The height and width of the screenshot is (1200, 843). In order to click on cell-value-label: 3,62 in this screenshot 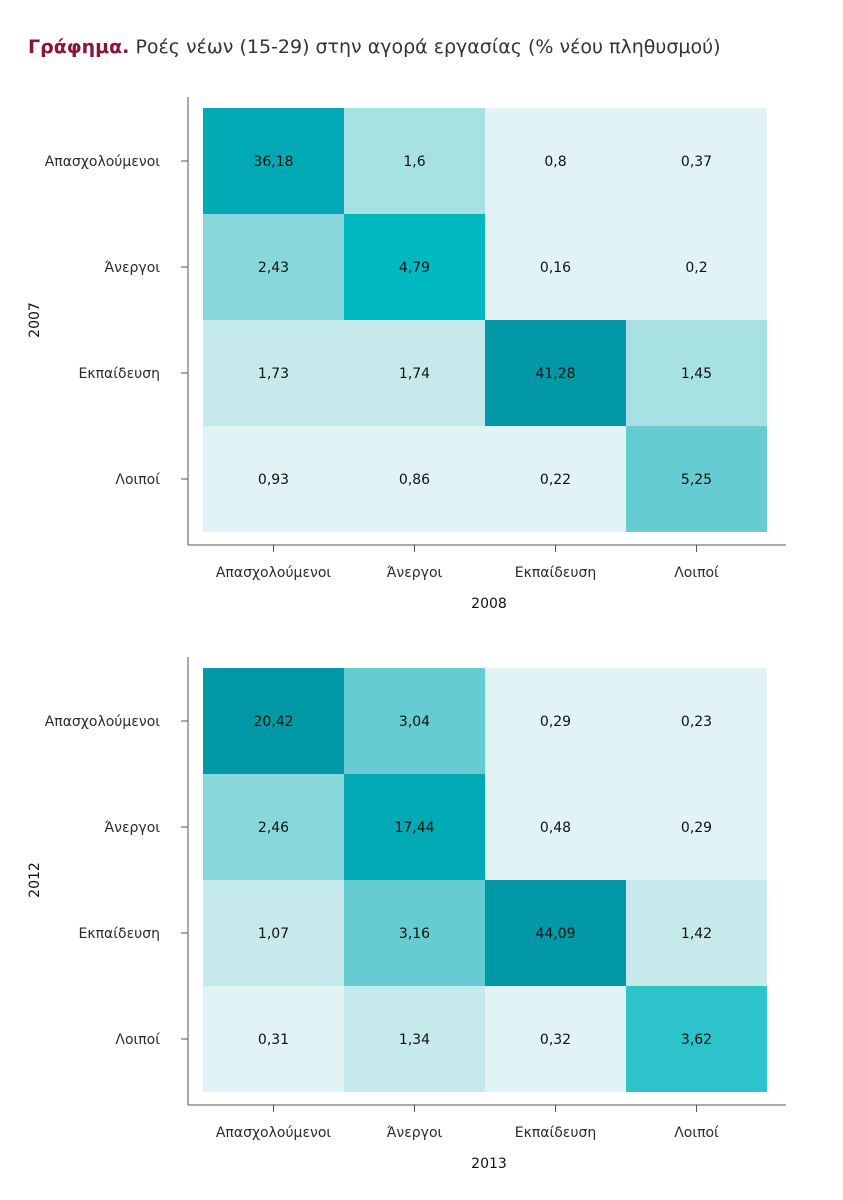, I will do `click(696, 1040)`.